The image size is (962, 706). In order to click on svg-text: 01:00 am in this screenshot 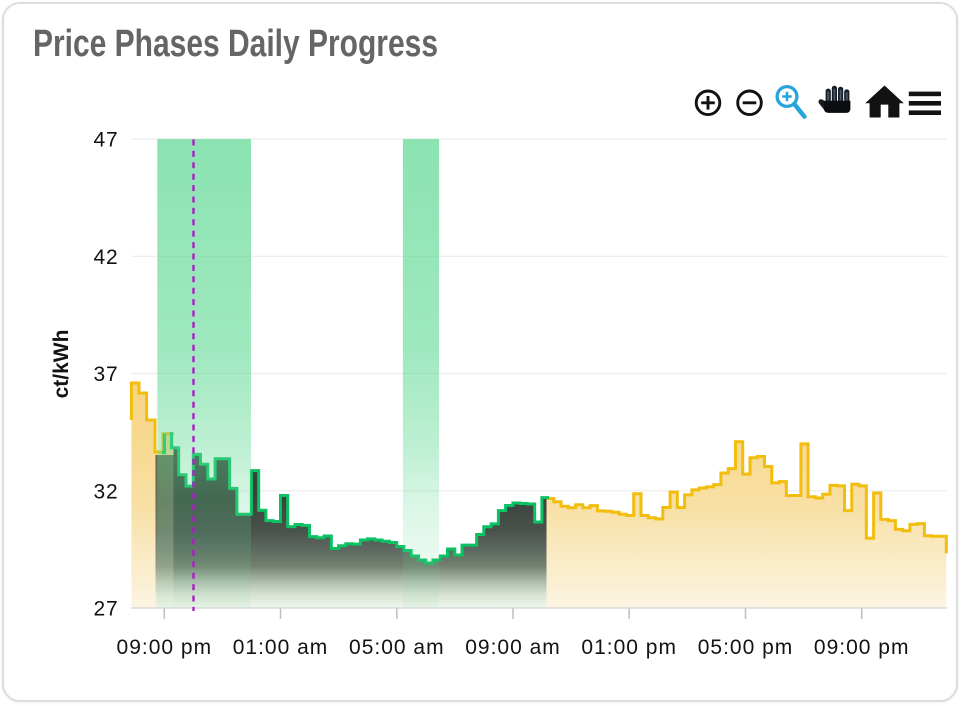, I will do `click(281, 647)`.